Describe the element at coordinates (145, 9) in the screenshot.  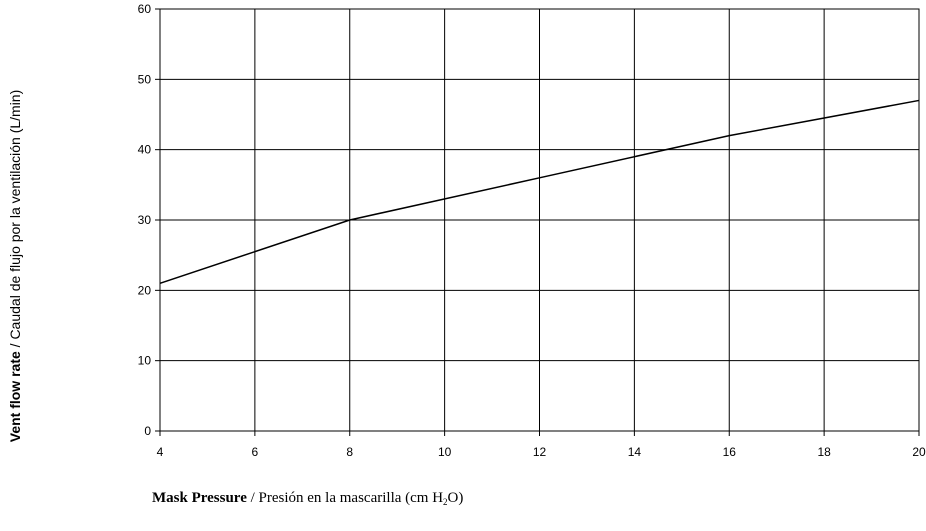
I see `y-tick-label: 60` at that location.